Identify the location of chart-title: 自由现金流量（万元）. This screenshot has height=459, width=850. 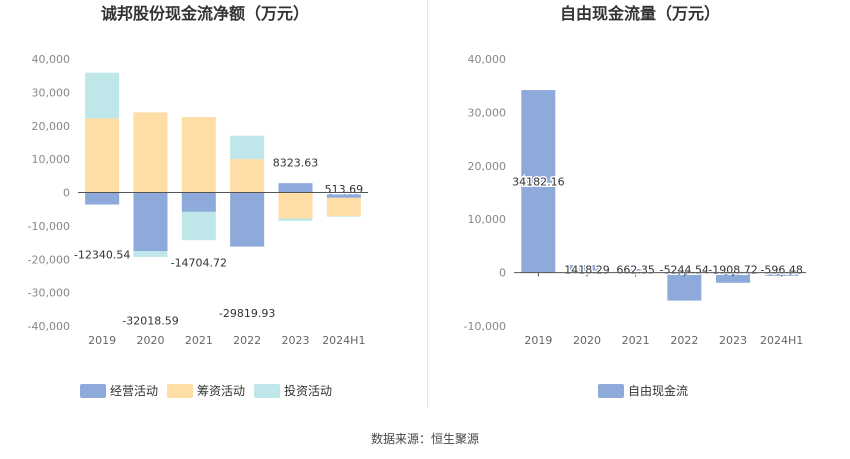
(640, 13).